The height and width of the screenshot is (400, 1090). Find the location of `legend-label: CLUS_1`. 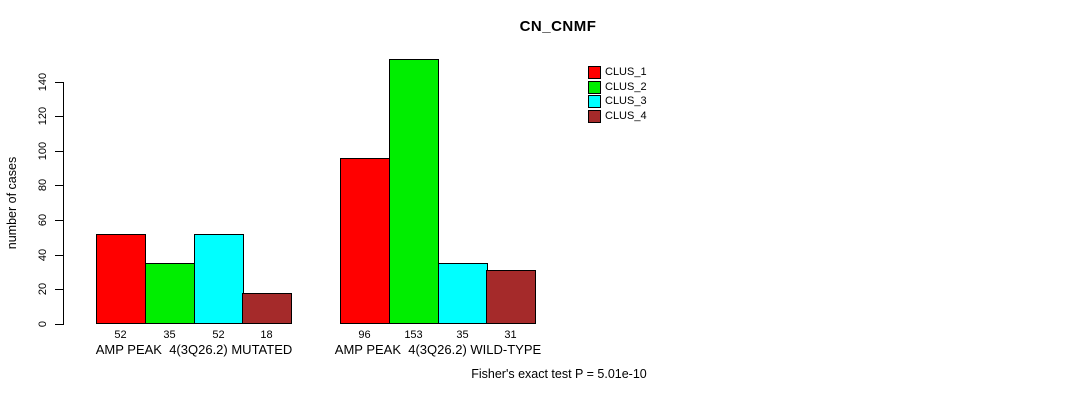

legend-label: CLUS_1 is located at coordinates (626, 72).